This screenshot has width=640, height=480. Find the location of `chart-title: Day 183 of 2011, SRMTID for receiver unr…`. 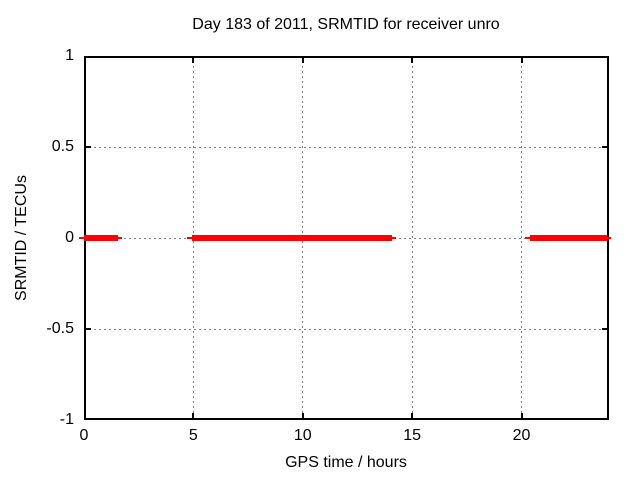

chart-title: Day 183 of 2011, SRMTID for receiver unr… is located at coordinates (346, 24).